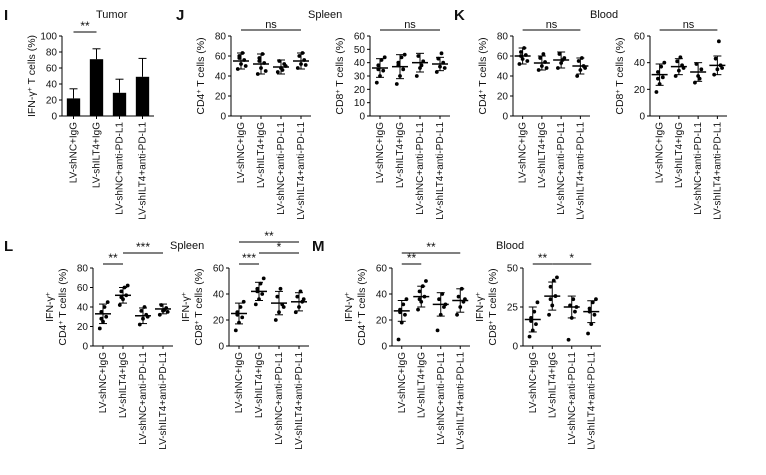 The height and width of the screenshot is (475, 766). Describe the element at coordinates (360, 90) in the screenshot. I see `J2-ytick-label: 20` at that location.